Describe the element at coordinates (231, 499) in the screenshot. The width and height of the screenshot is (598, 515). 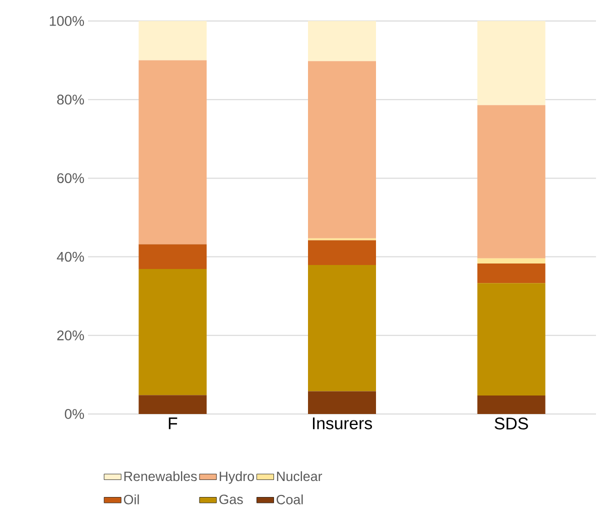
I see `legend-label: Gas` at that location.